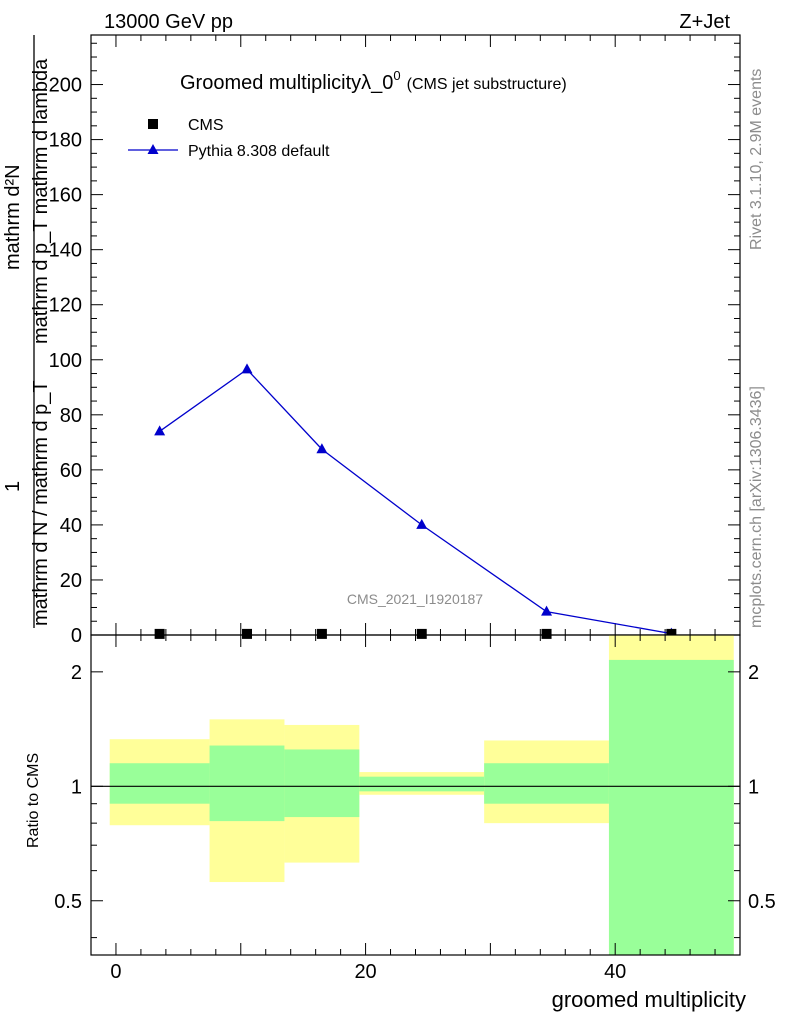 This screenshot has width=786, height=1024. Describe the element at coordinates (487, 84) in the screenshot. I see `chart-subtitle: (CMS jet substructure)` at that location.